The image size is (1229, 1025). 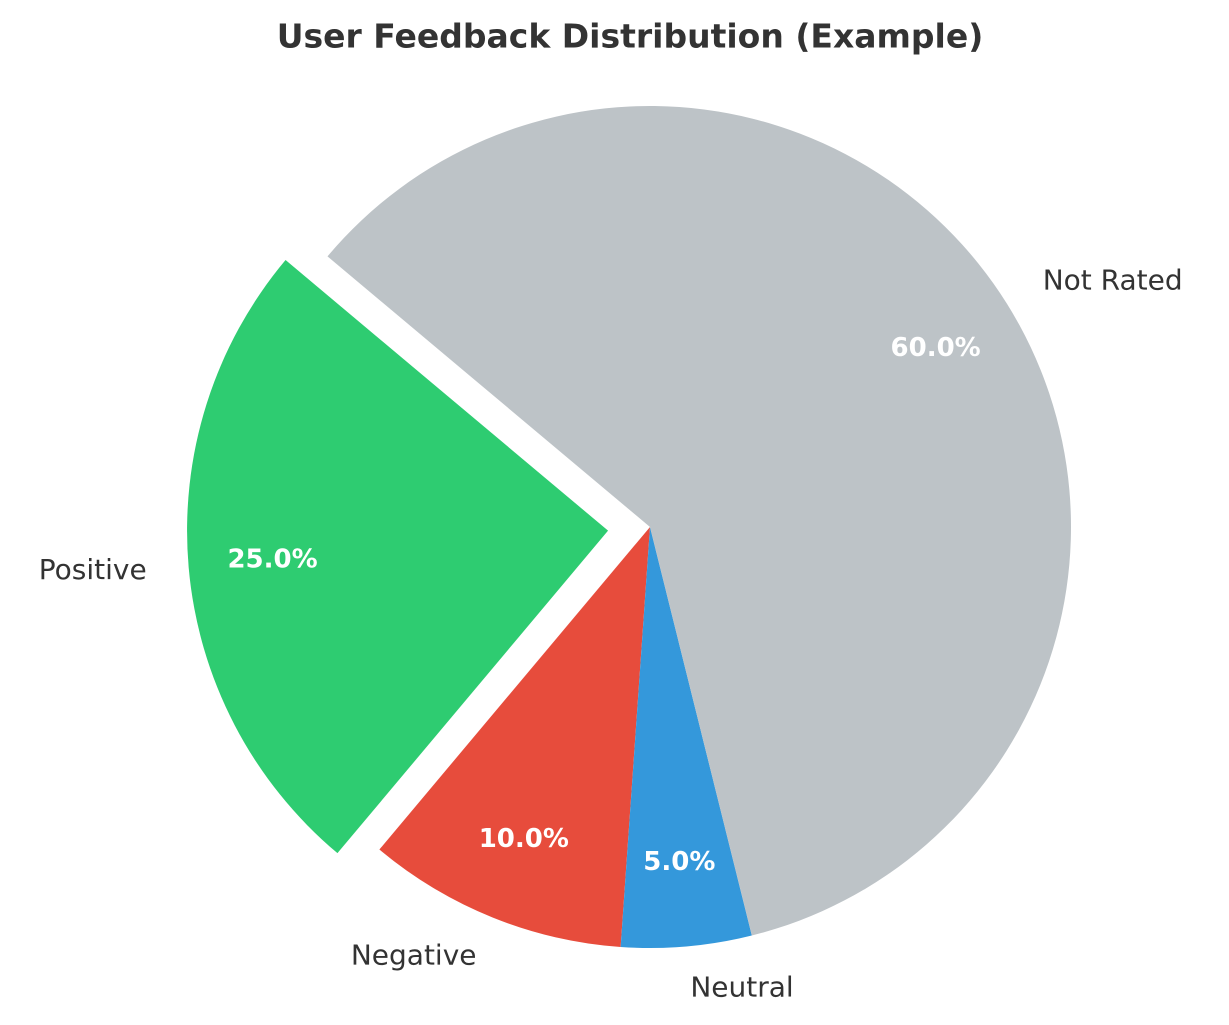 What do you see at coordinates (414, 954) in the screenshot?
I see `slice-label: Negative` at bounding box center [414, 954].